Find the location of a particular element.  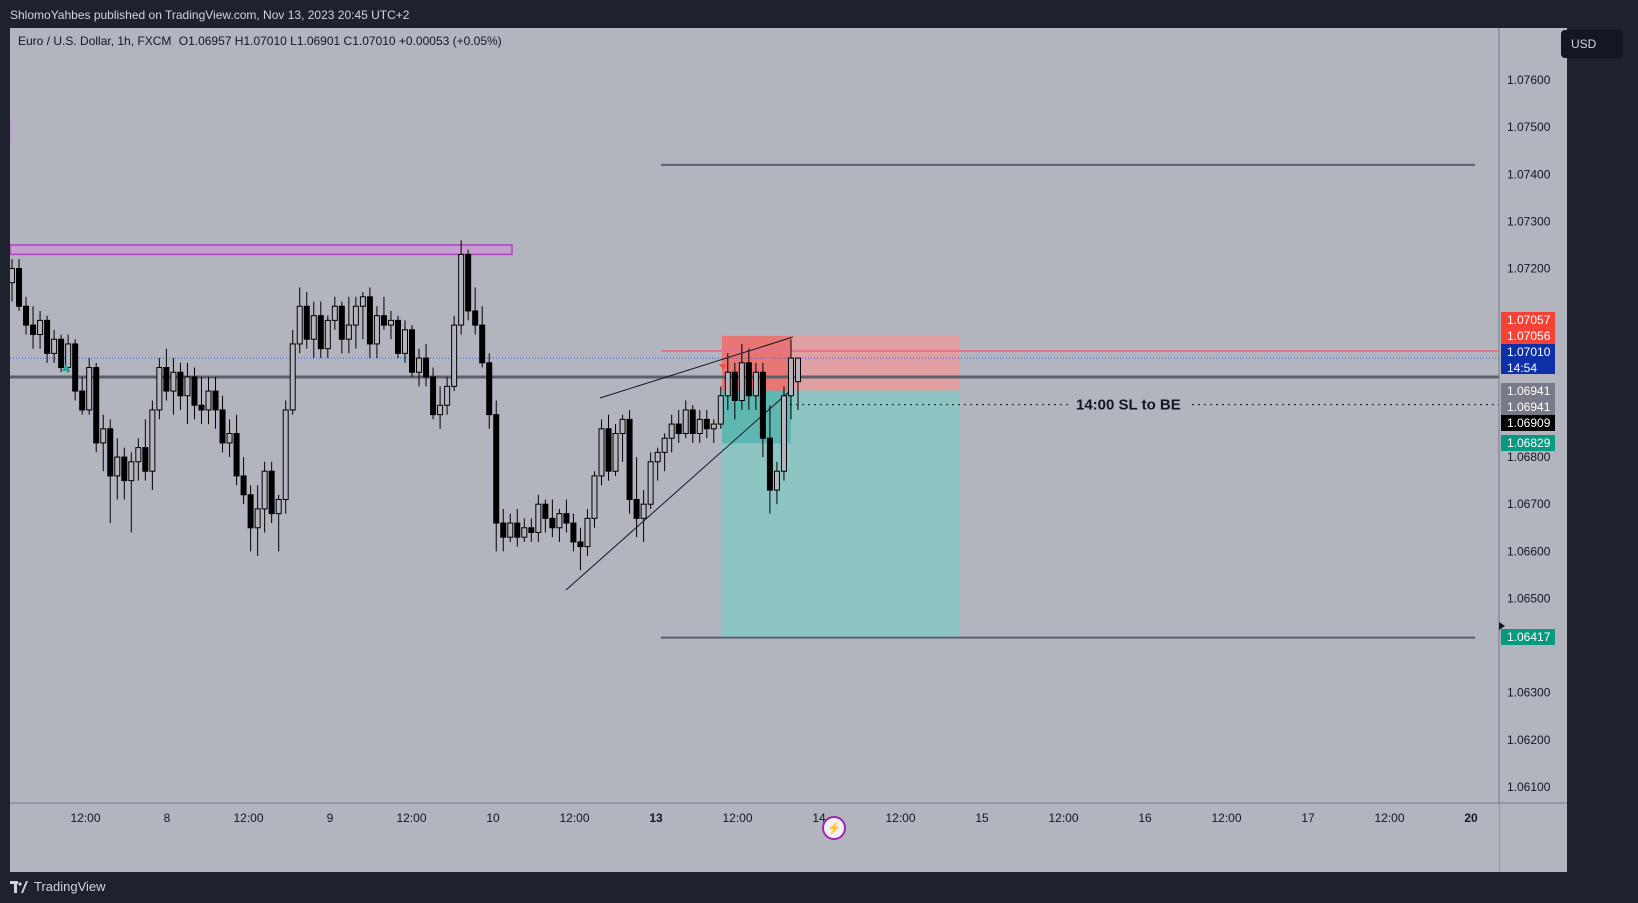

price-tick-label: 1.07400 is located at coordinates (1529, 174).